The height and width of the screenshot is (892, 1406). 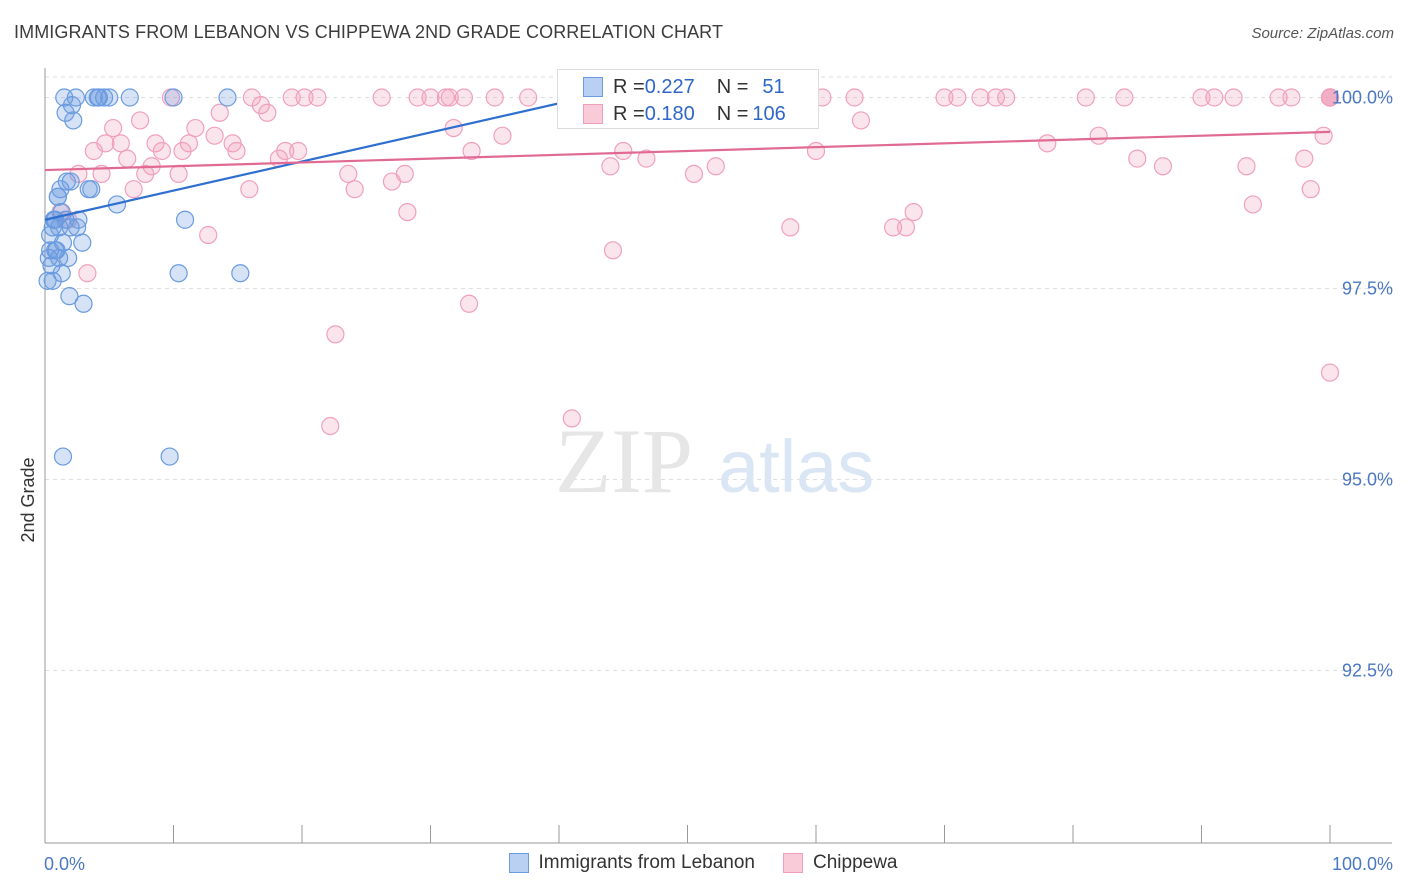 What do you see at coordinates (314, 158) in the screenshot?
I see `trend-line-lebanon` at bounding box center [314, 158].